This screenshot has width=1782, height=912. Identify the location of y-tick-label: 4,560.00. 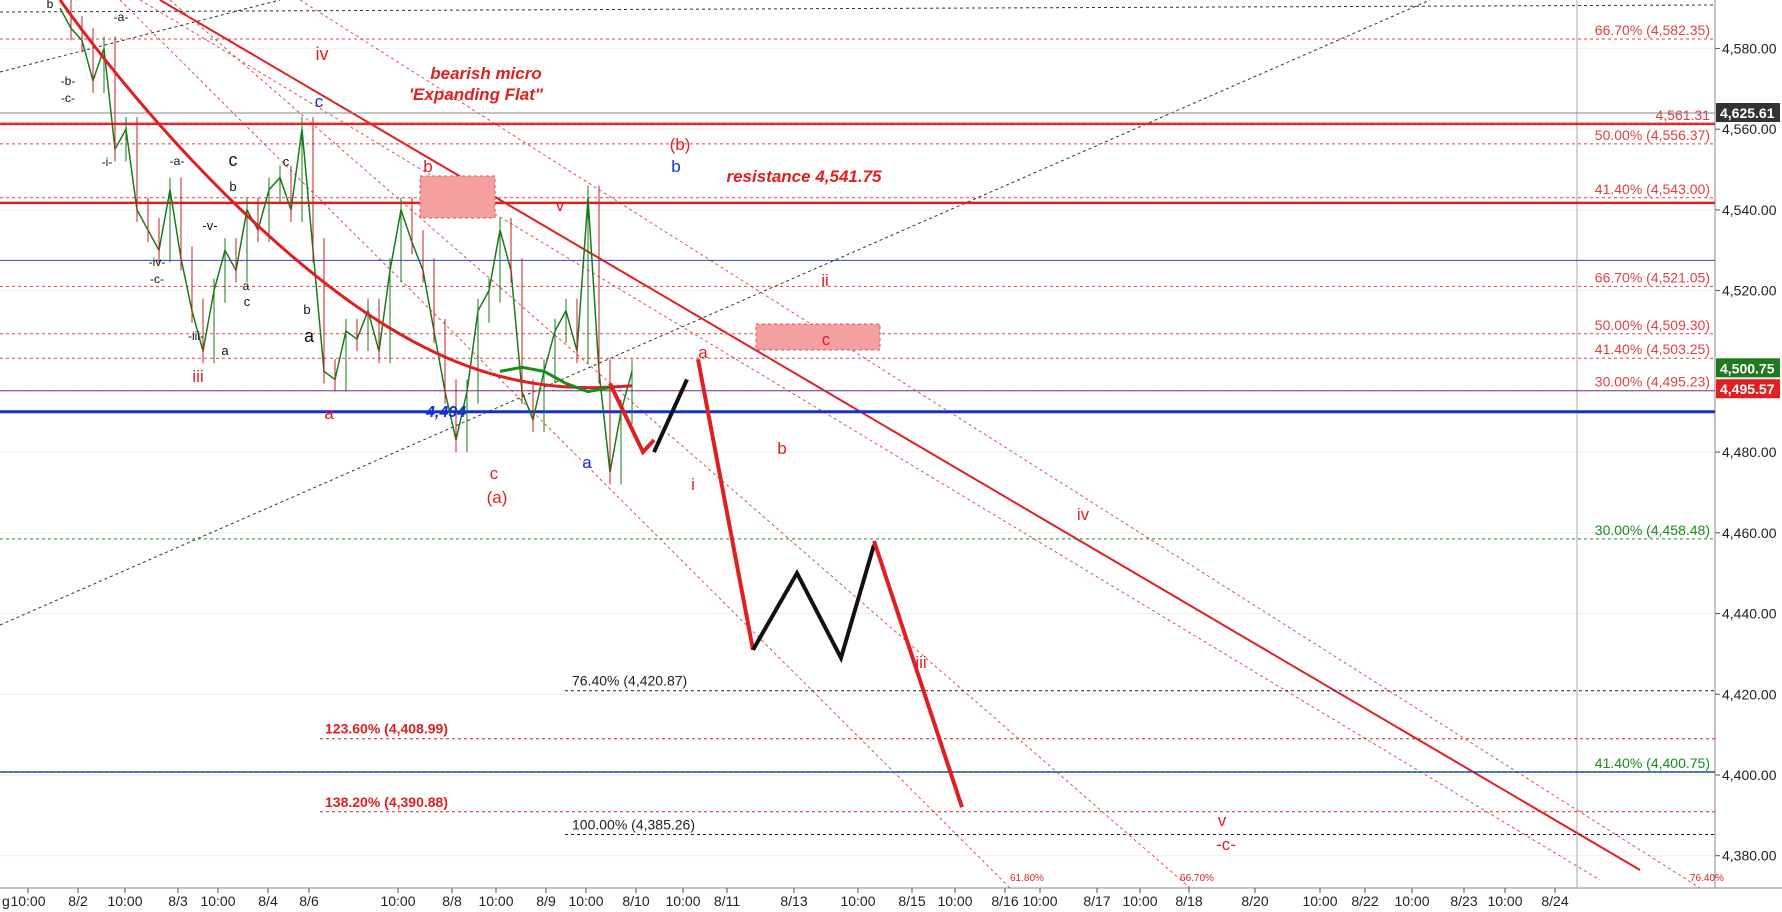
(1749, 129).